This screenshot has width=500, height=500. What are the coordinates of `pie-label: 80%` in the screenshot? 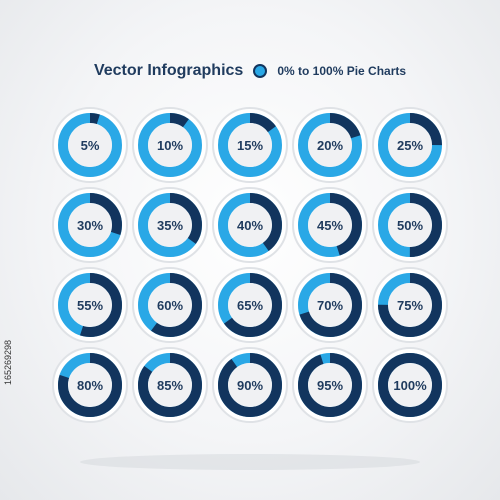 It's located at (90, 385).